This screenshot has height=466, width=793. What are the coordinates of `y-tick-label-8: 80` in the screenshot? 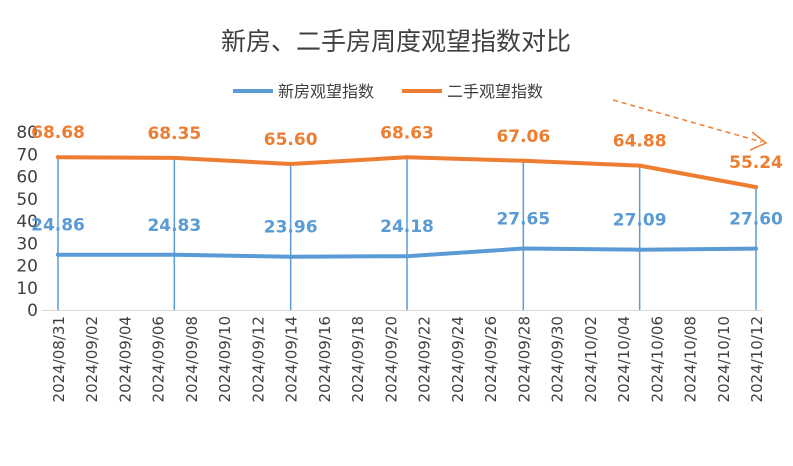 It's located at (27, 133).